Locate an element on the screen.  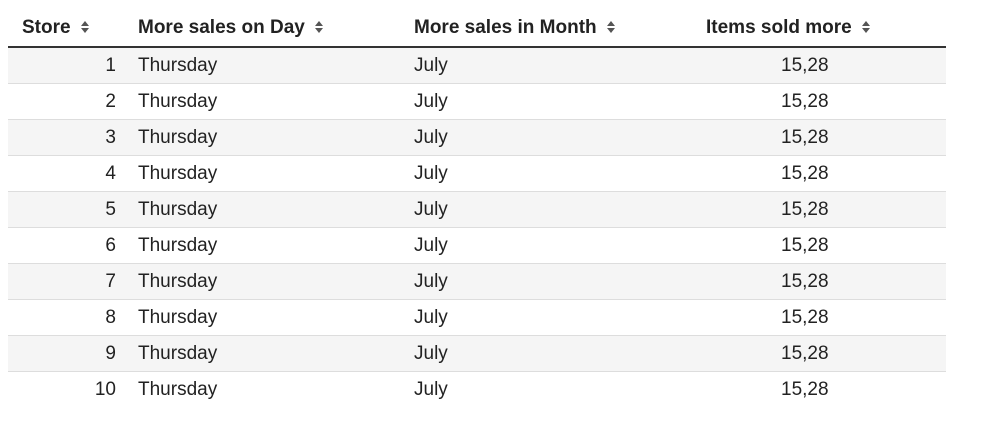
cell-store: 2 is located at coordinates (67, 101).